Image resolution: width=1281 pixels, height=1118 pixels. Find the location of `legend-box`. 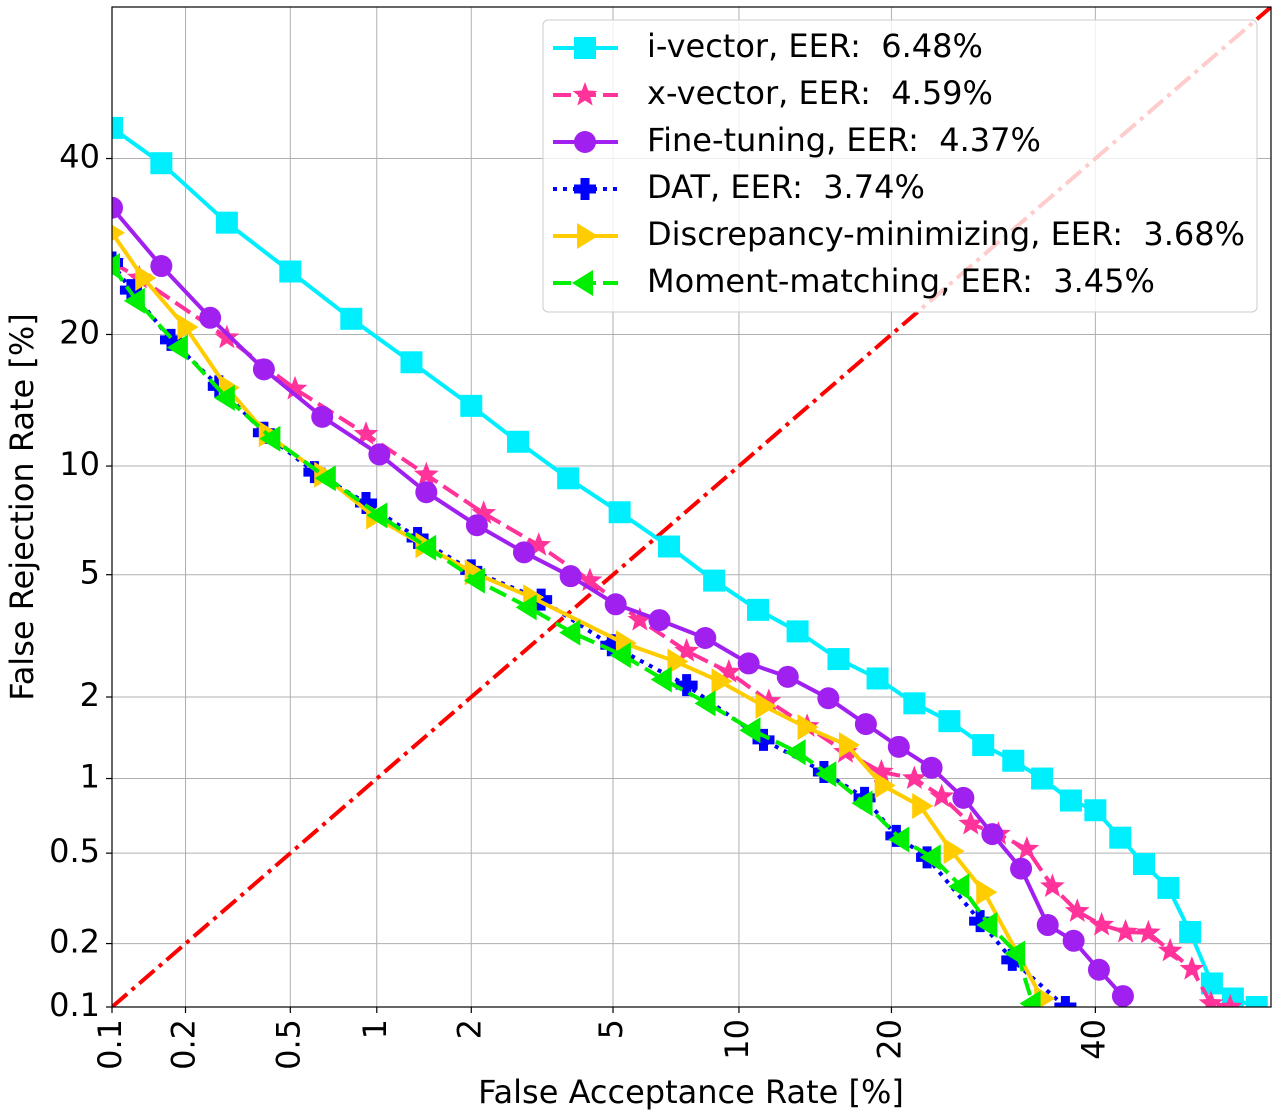

legend-box is located at coordinates (900, 166).